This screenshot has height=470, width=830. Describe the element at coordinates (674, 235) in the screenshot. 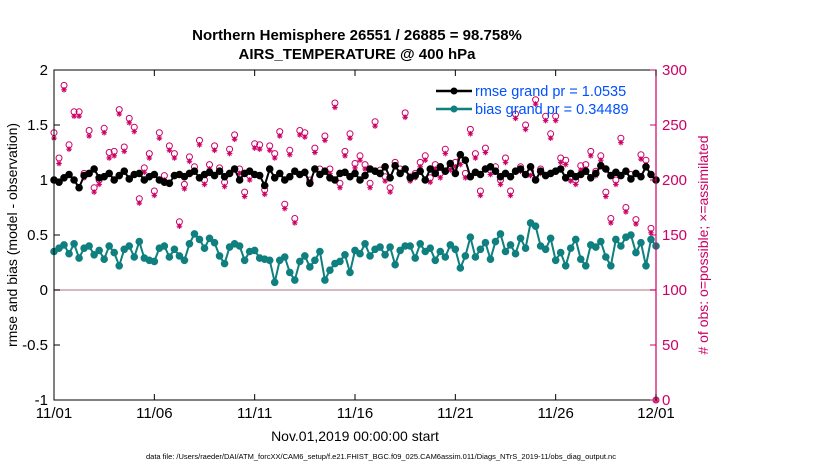

I see `y2-tick-label: 150` at that location.